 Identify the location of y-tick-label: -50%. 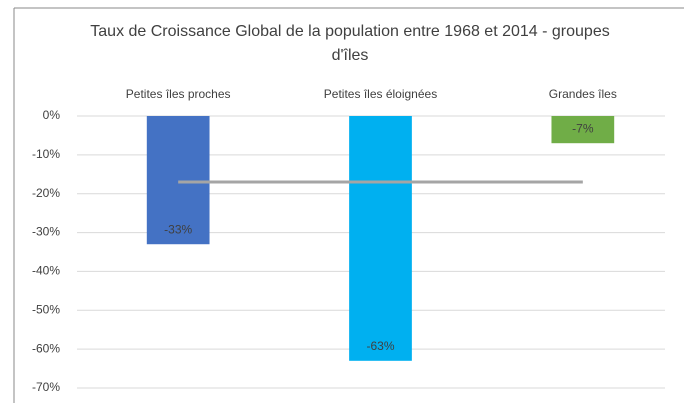
(46, 309).